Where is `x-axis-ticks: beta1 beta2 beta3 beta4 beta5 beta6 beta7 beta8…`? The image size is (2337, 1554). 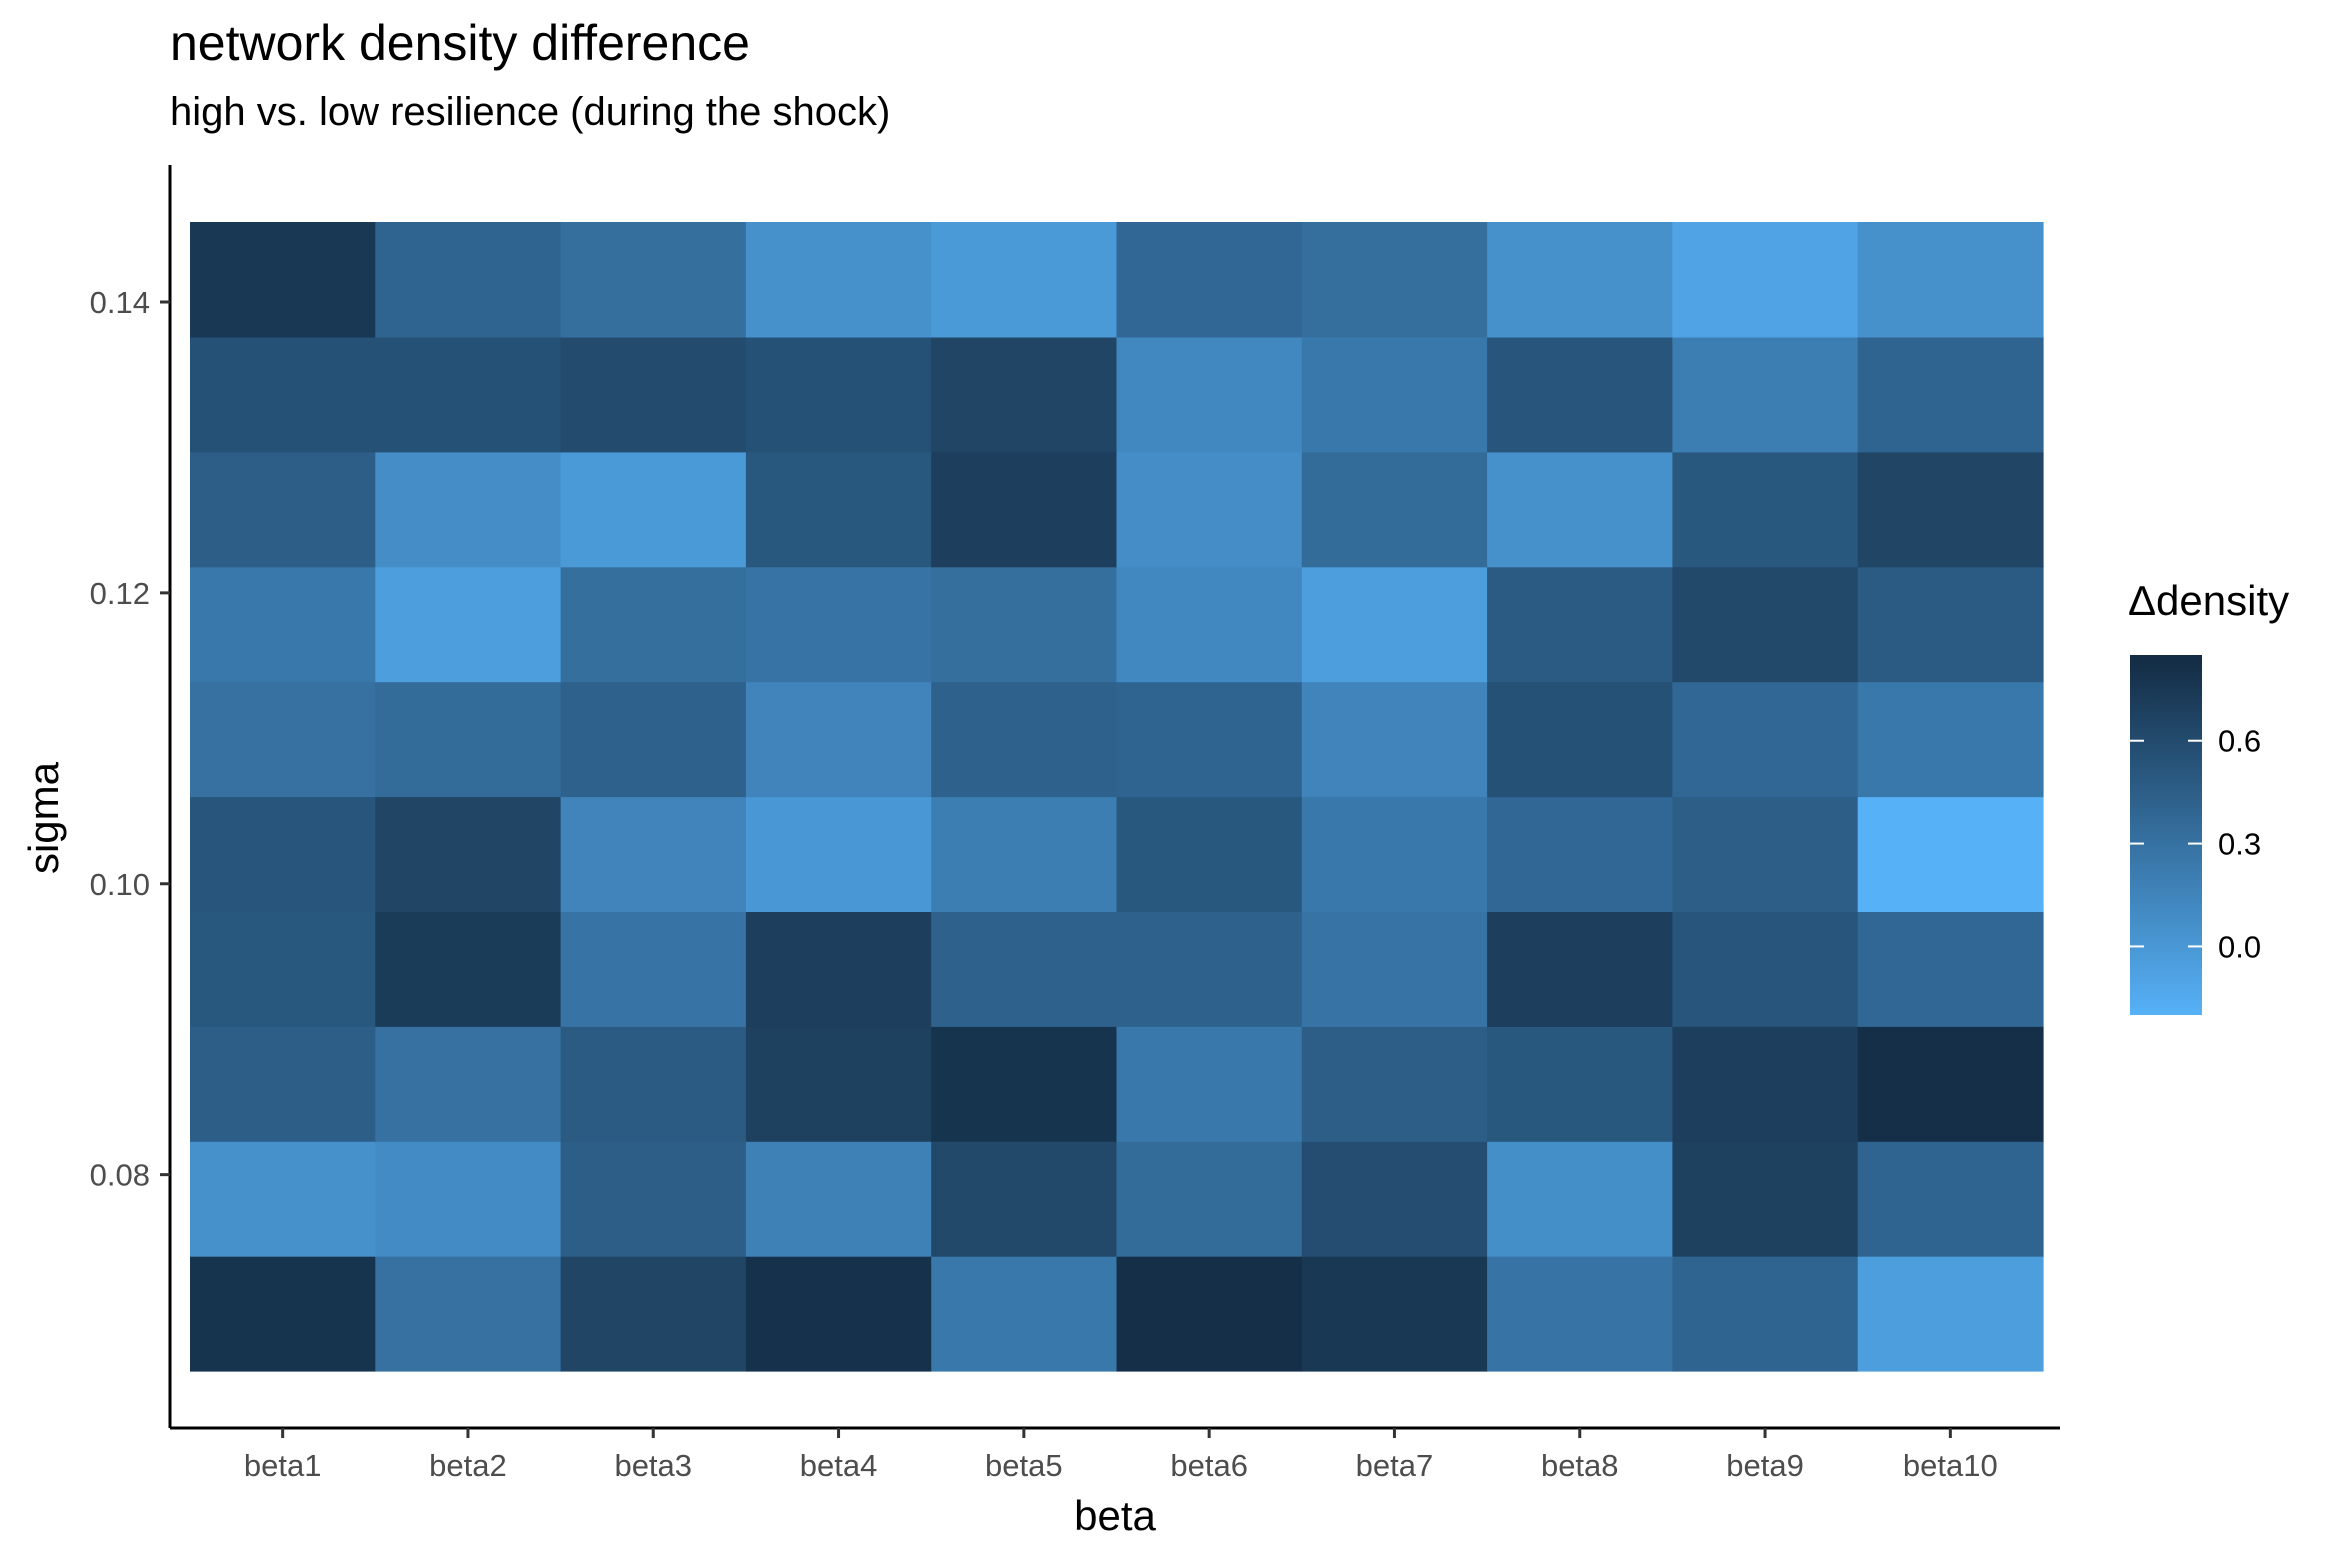
x-axis-ticks: beta1 beta2 beta3 beta4 beta5 beta6 beta7 beta8… is located at coordinates (1121, 1455).